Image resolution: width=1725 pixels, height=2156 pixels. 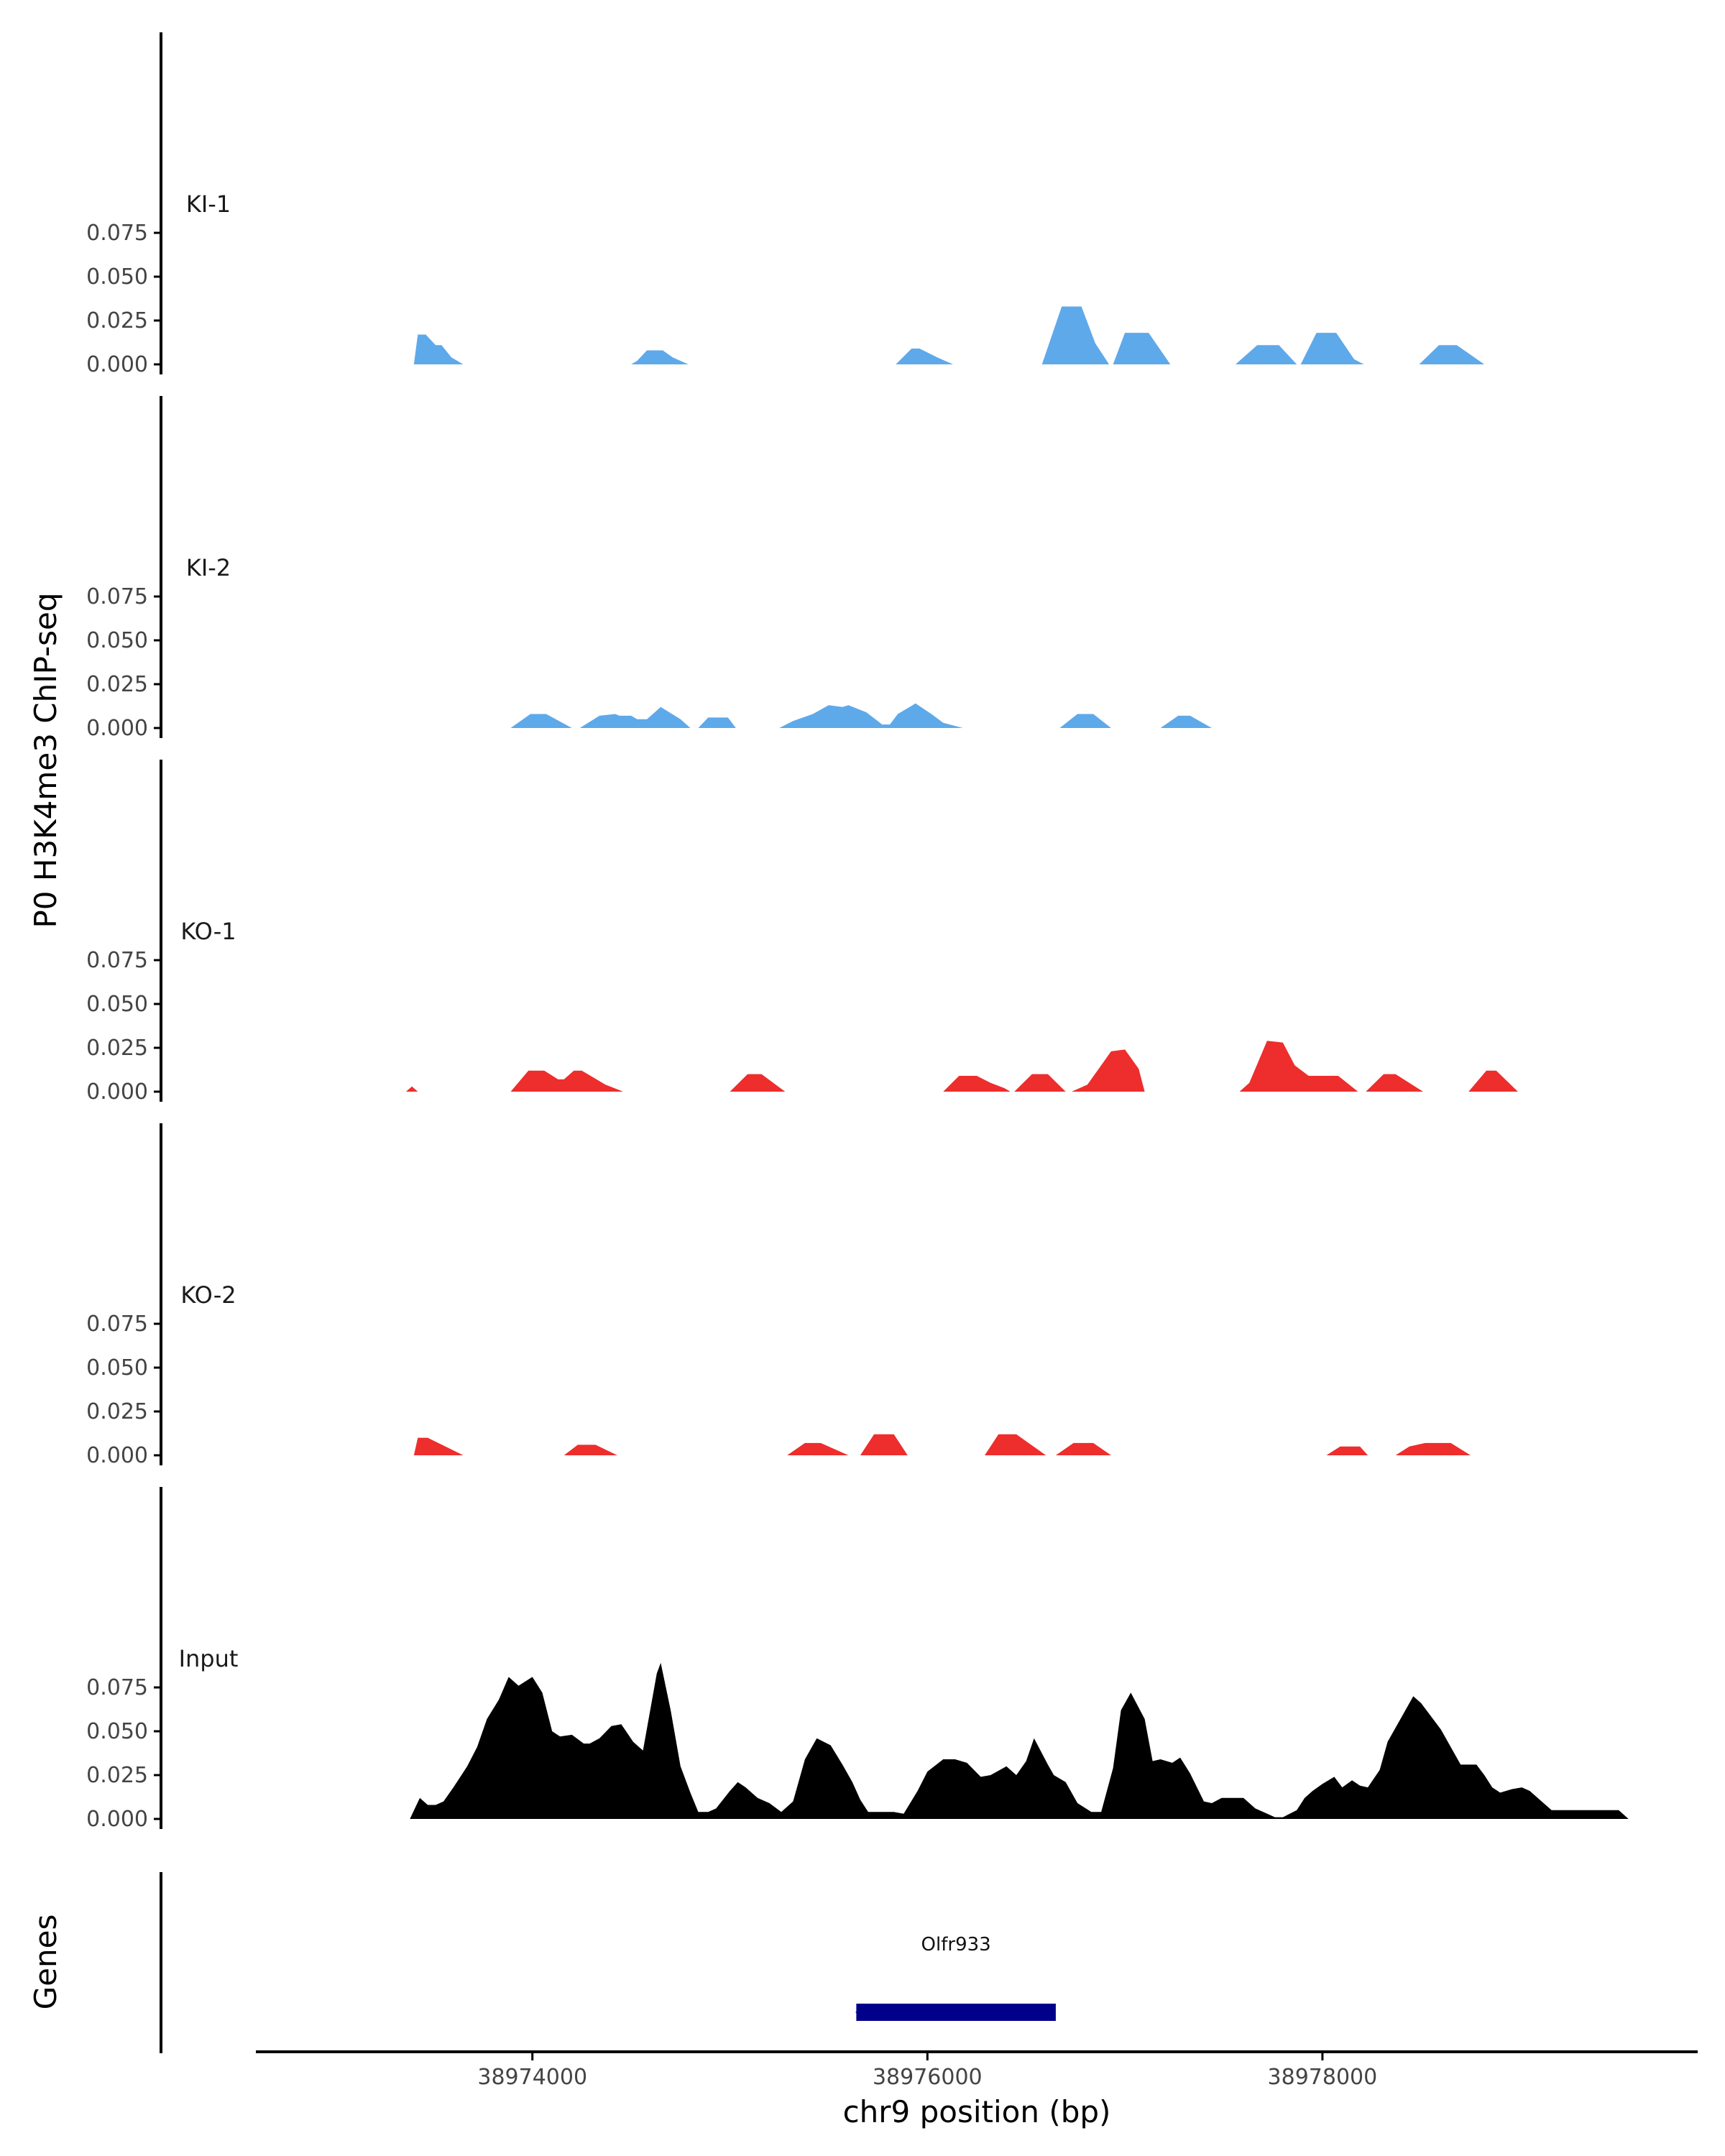 I want to click on panel-ko-2: 0.000 0.025 0.050 0.075 KO-2, so click(x=778, y=1296).